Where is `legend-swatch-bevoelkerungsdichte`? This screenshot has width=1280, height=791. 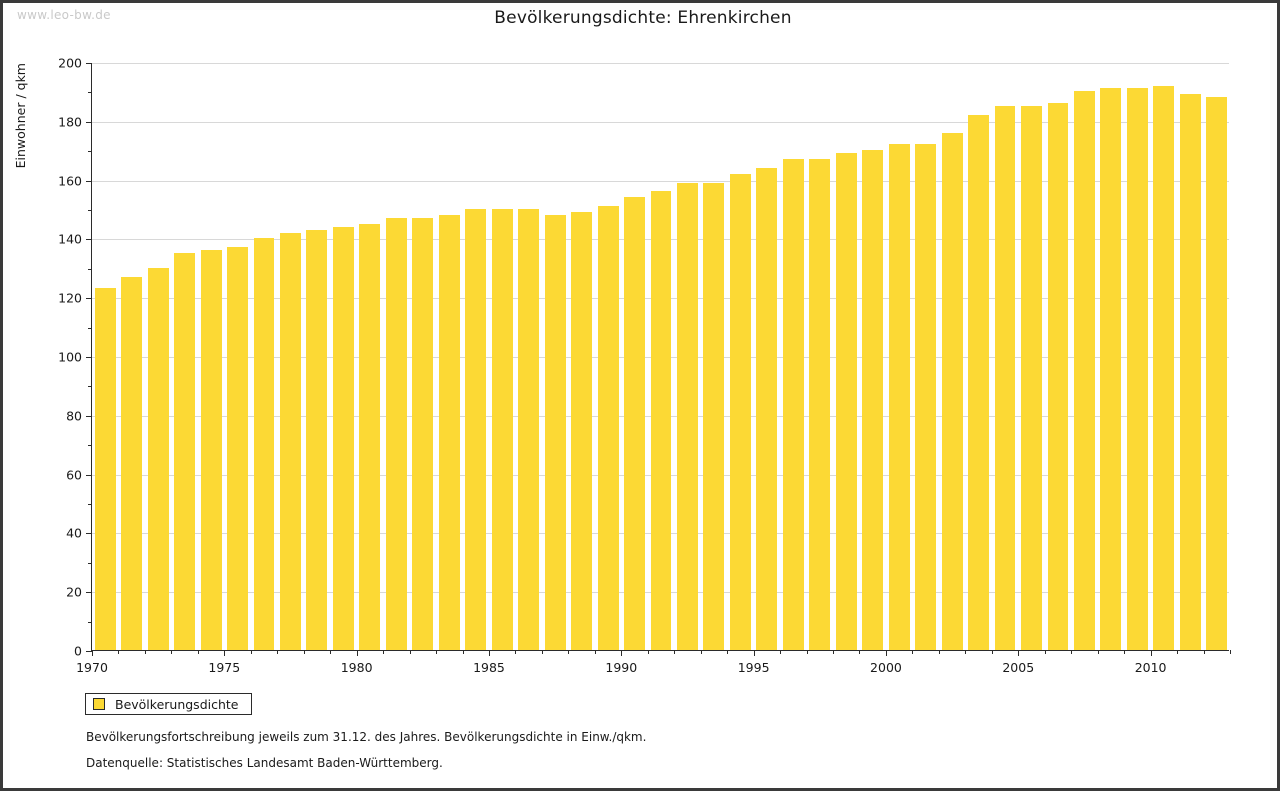 legend-swatch-bevoelkerungsdichte is located at coordinates (99, 704).